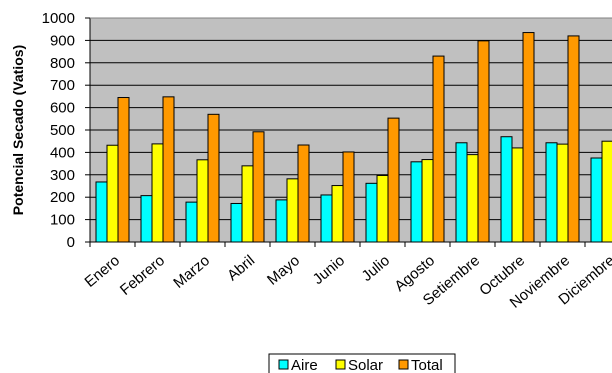  What do you see at coordinates (62, 152) in the screenshot?
I see `y-tick-label: 400` at bounding box center [62, 152].